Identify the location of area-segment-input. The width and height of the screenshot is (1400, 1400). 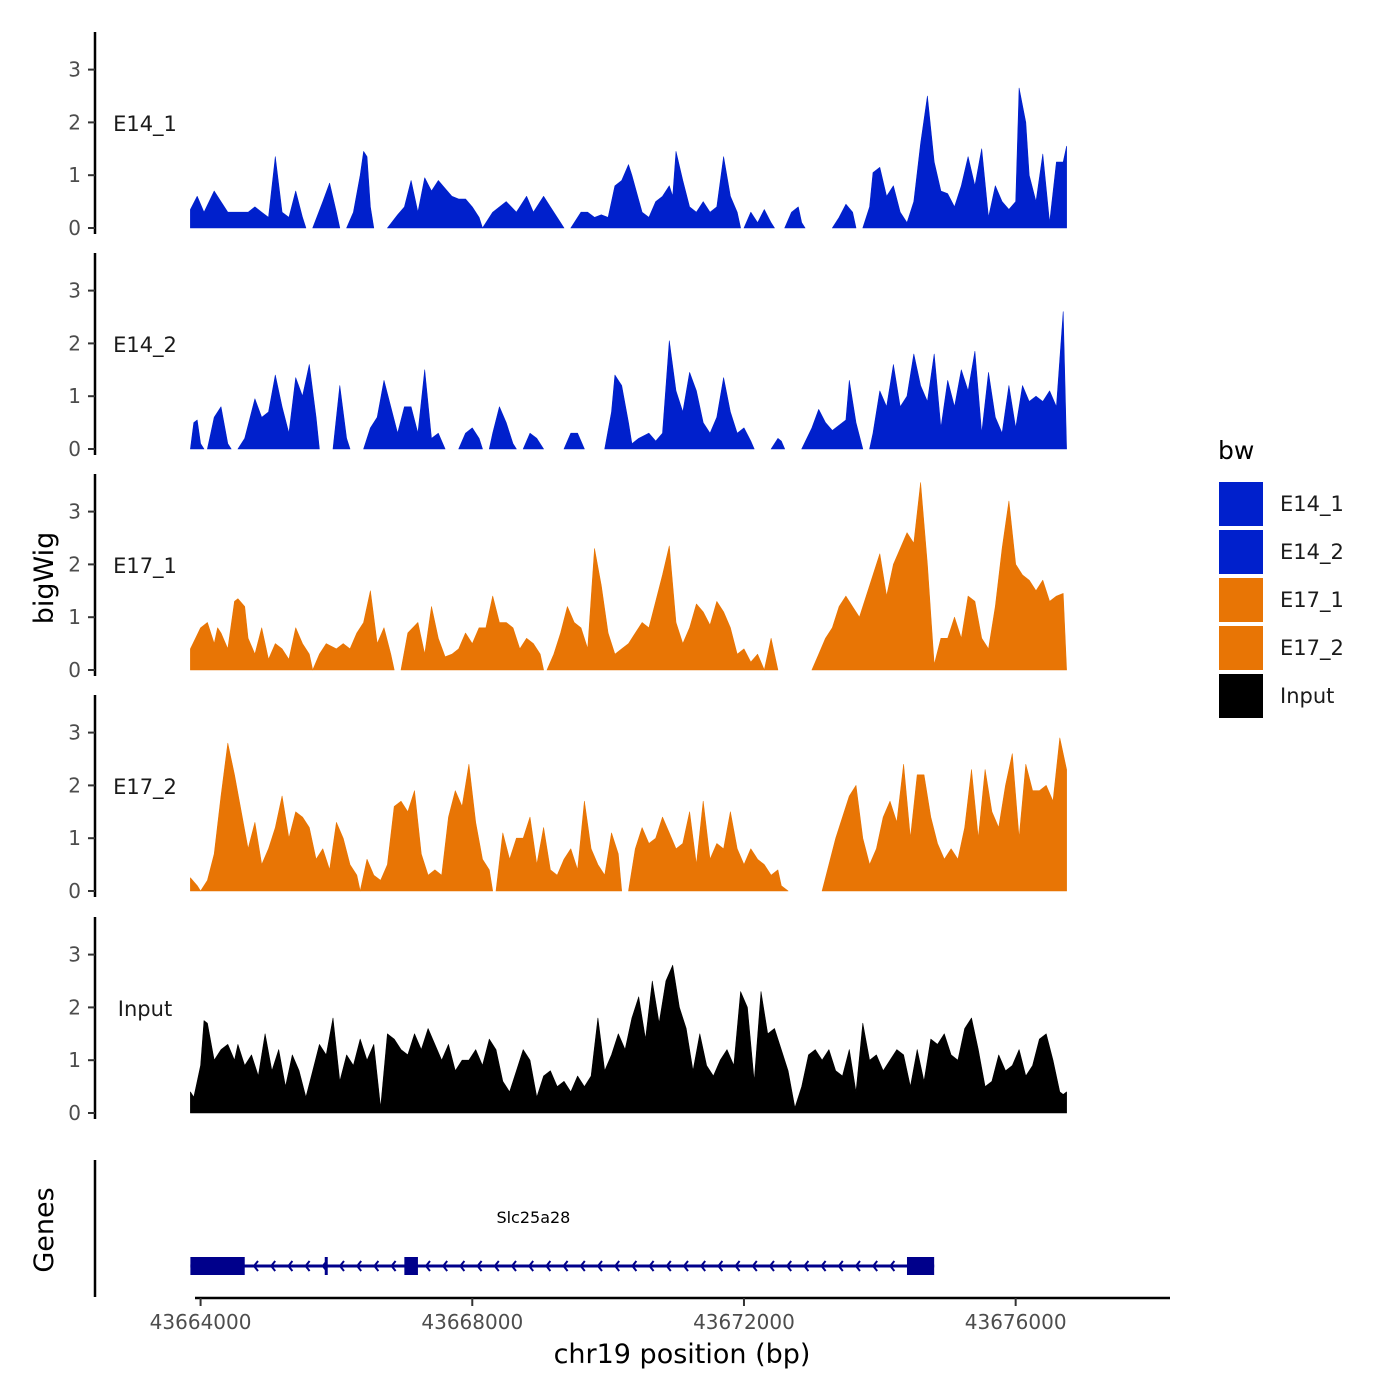
(628, 1039).